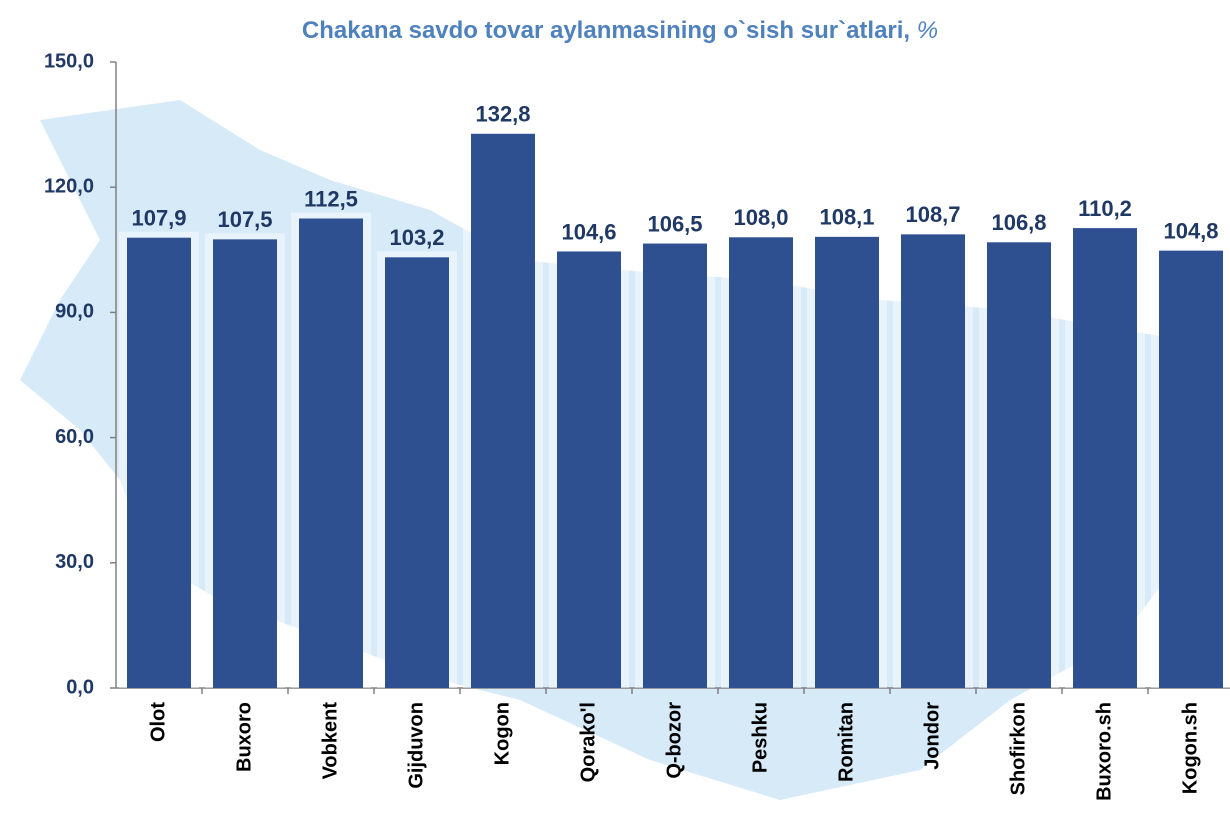  What do you see at coordinates (416, 237) in the screenshot?
I see `value-label: 103,2` at bounding box center [416, 237].